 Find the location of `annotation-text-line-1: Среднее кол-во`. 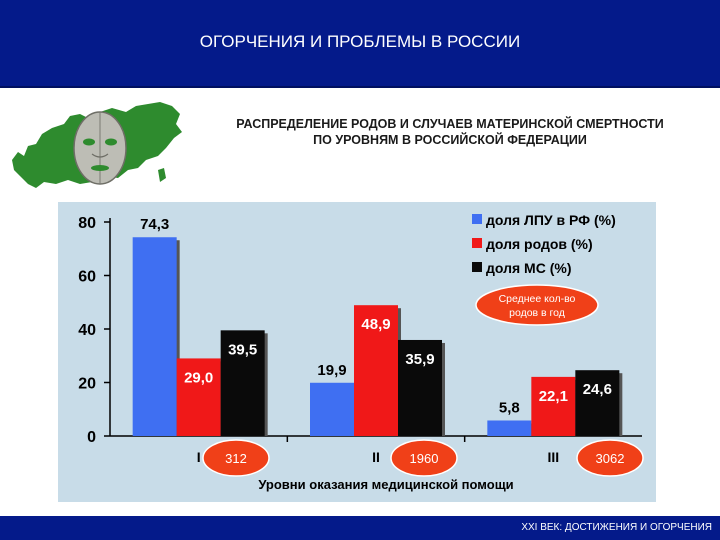

annotation-text-line-1: Среднее кол-во is located at coordinates (537, 299).